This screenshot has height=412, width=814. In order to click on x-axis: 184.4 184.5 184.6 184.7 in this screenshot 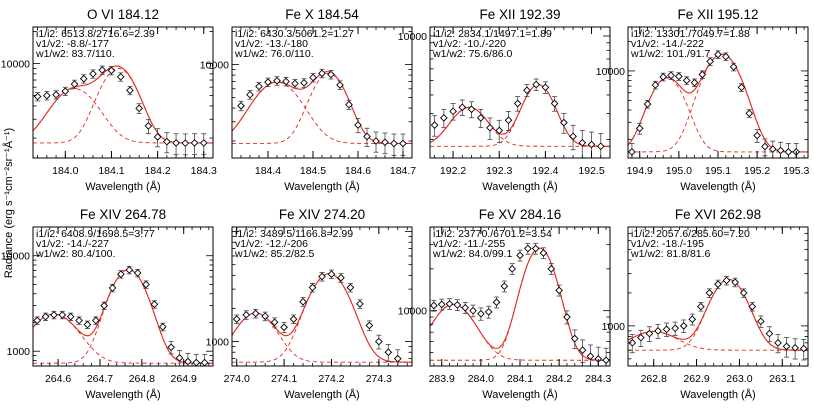, I will do `click(328, 102)`.